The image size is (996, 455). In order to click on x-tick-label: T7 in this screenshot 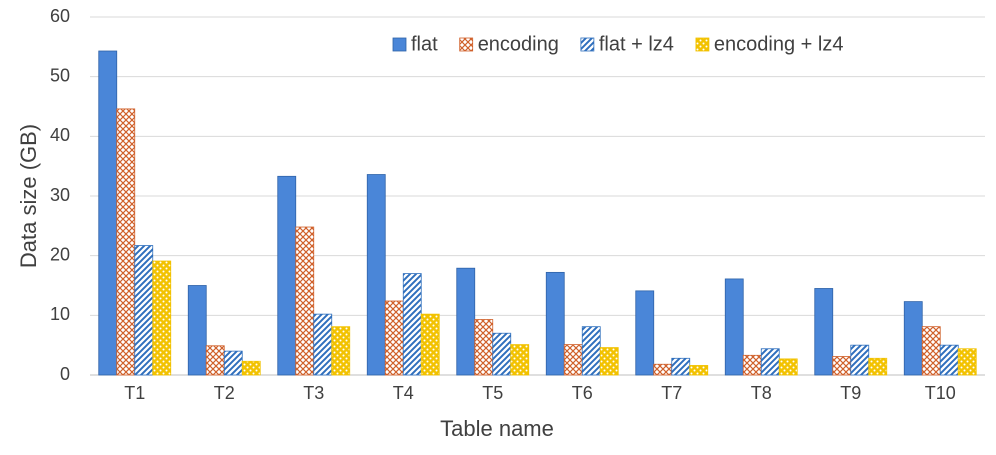, I will do `click(671, 393)`.